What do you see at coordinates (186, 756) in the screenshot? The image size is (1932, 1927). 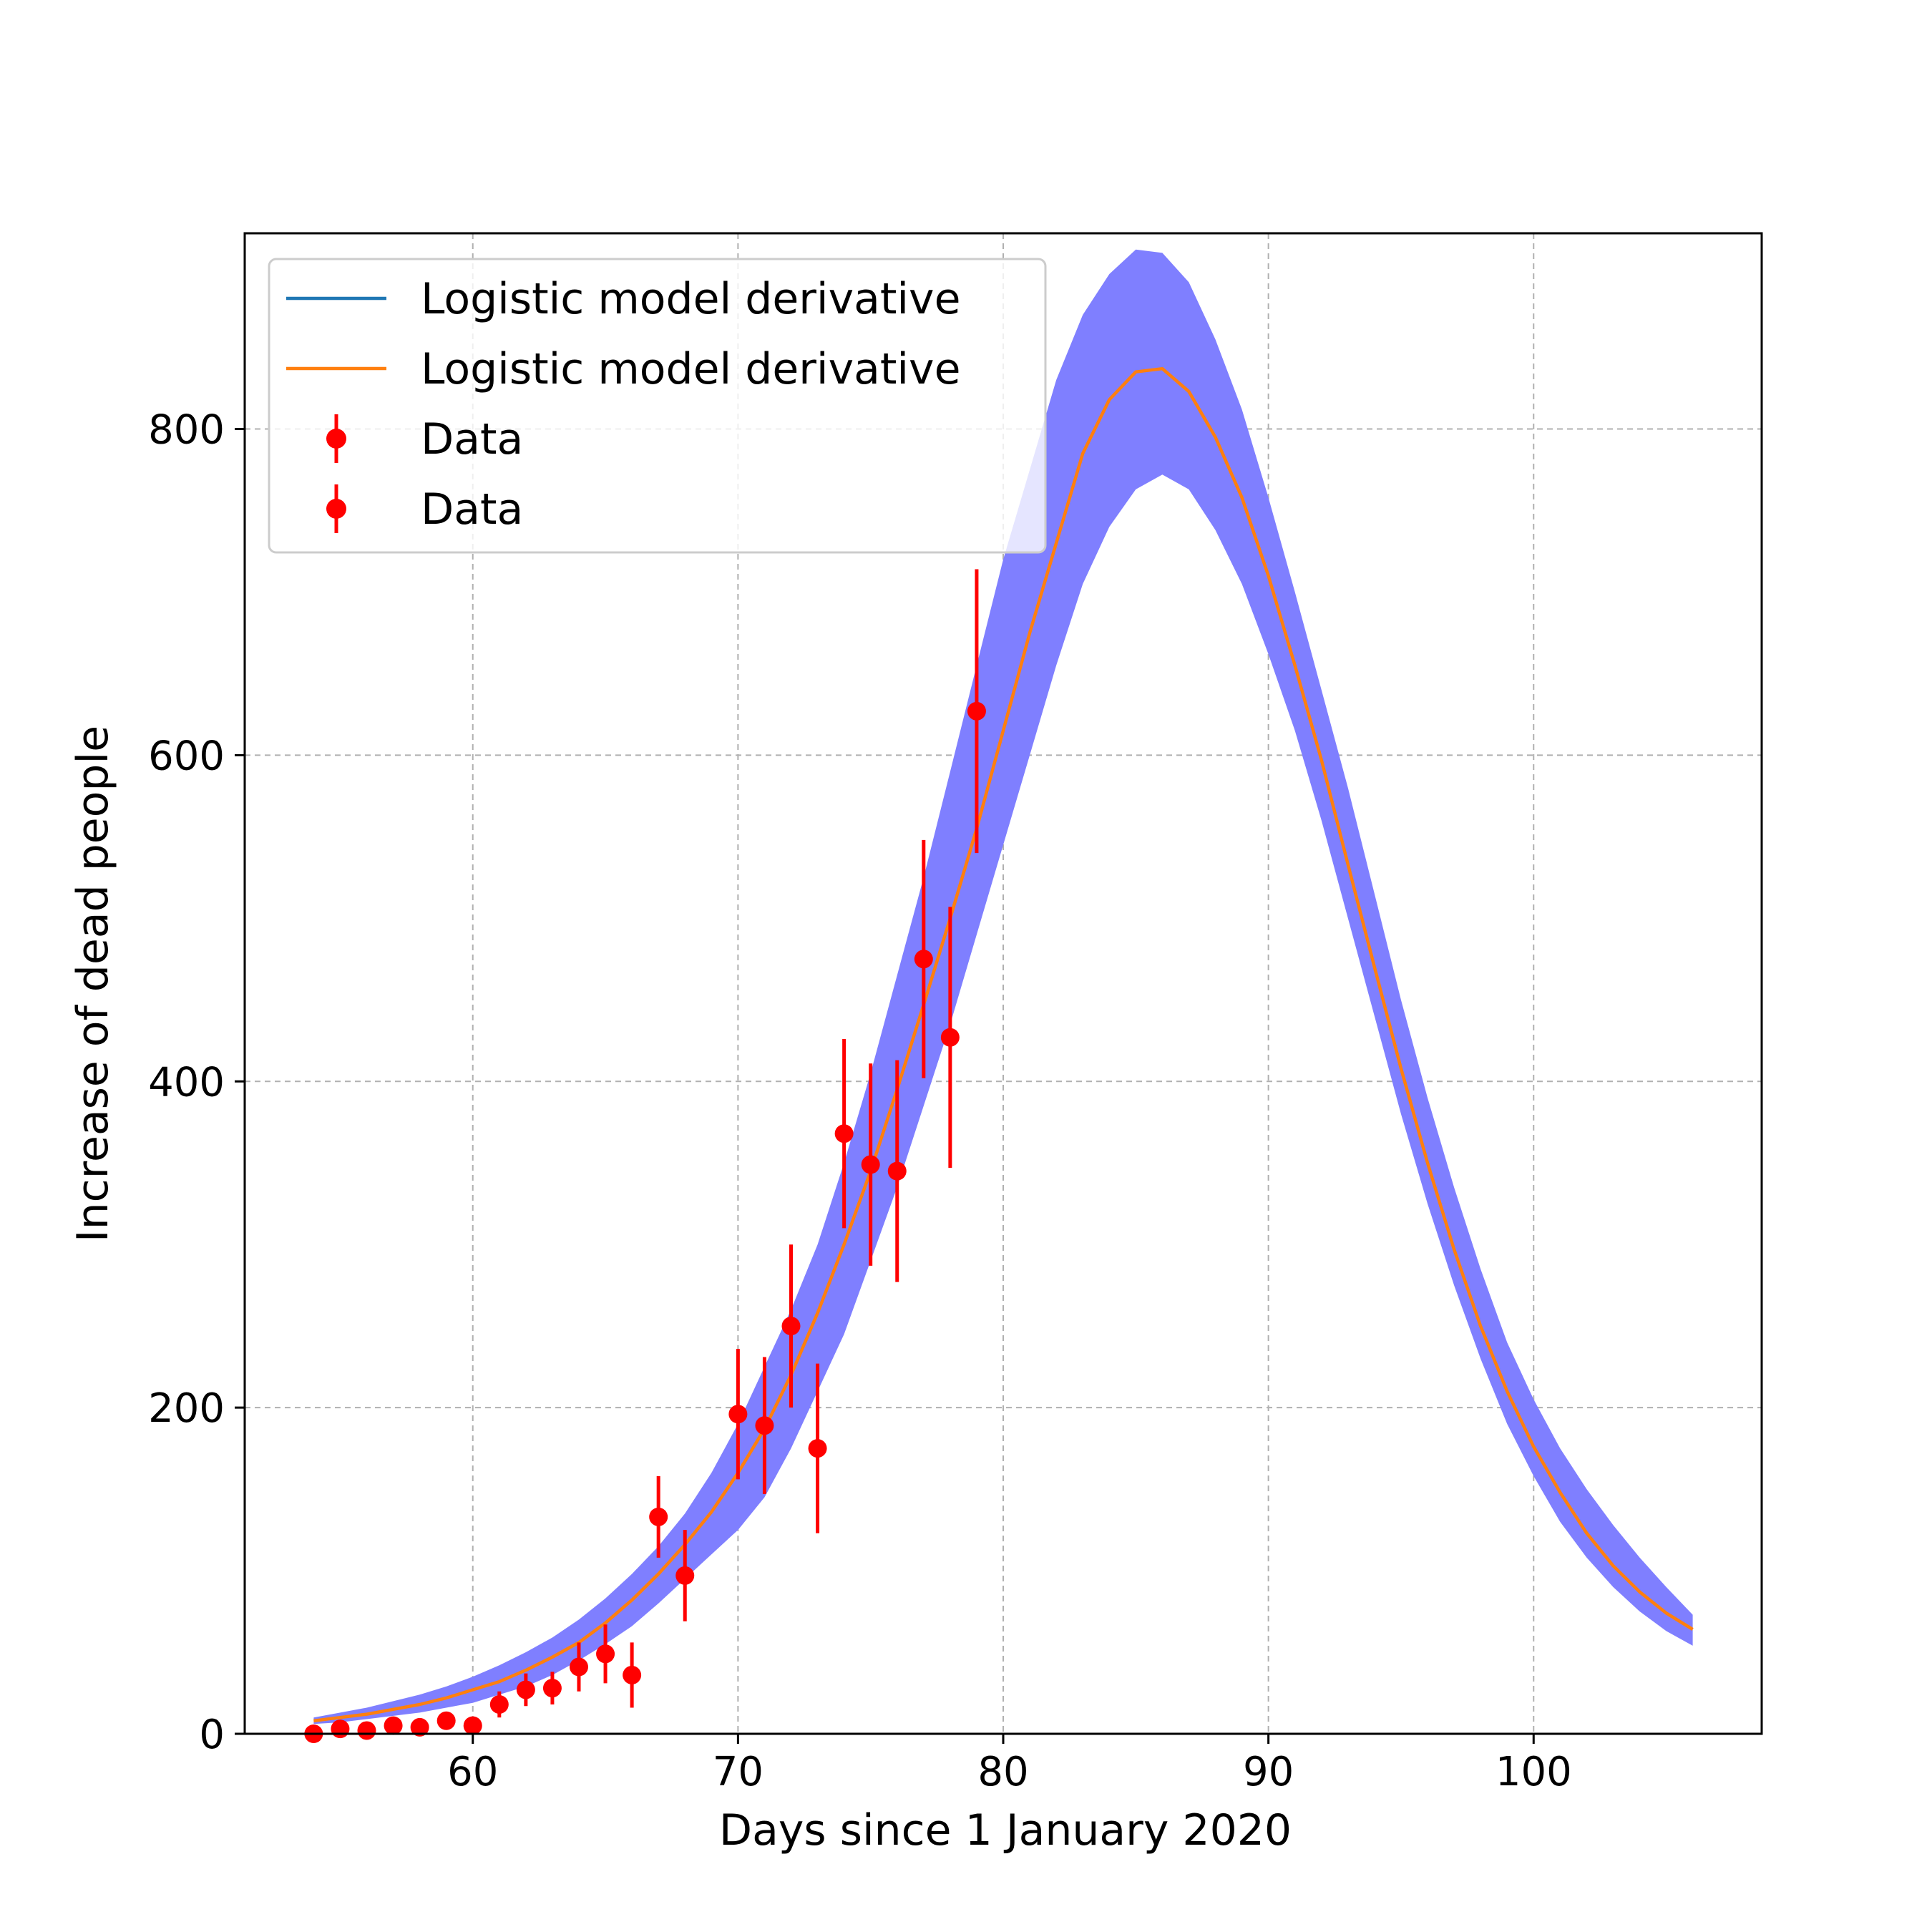 I see `y-tick-label: 600` at bounding box center [186, 756].